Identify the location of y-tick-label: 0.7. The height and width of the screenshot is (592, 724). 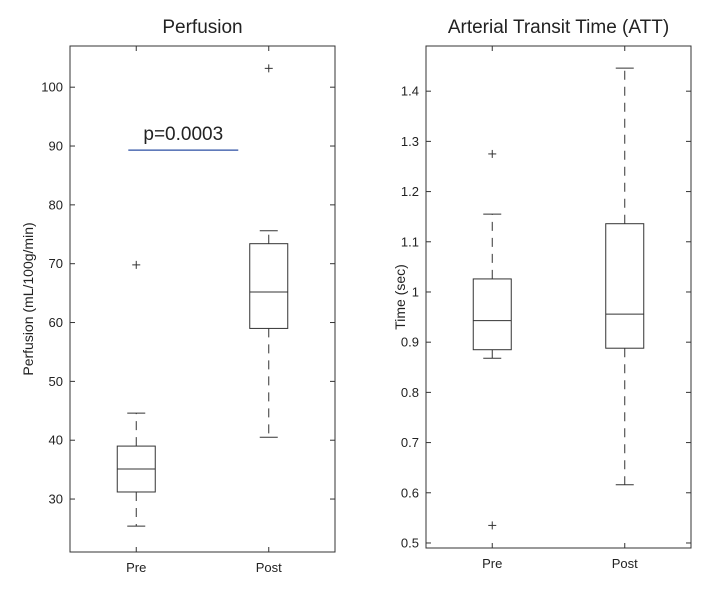
(410, 442).